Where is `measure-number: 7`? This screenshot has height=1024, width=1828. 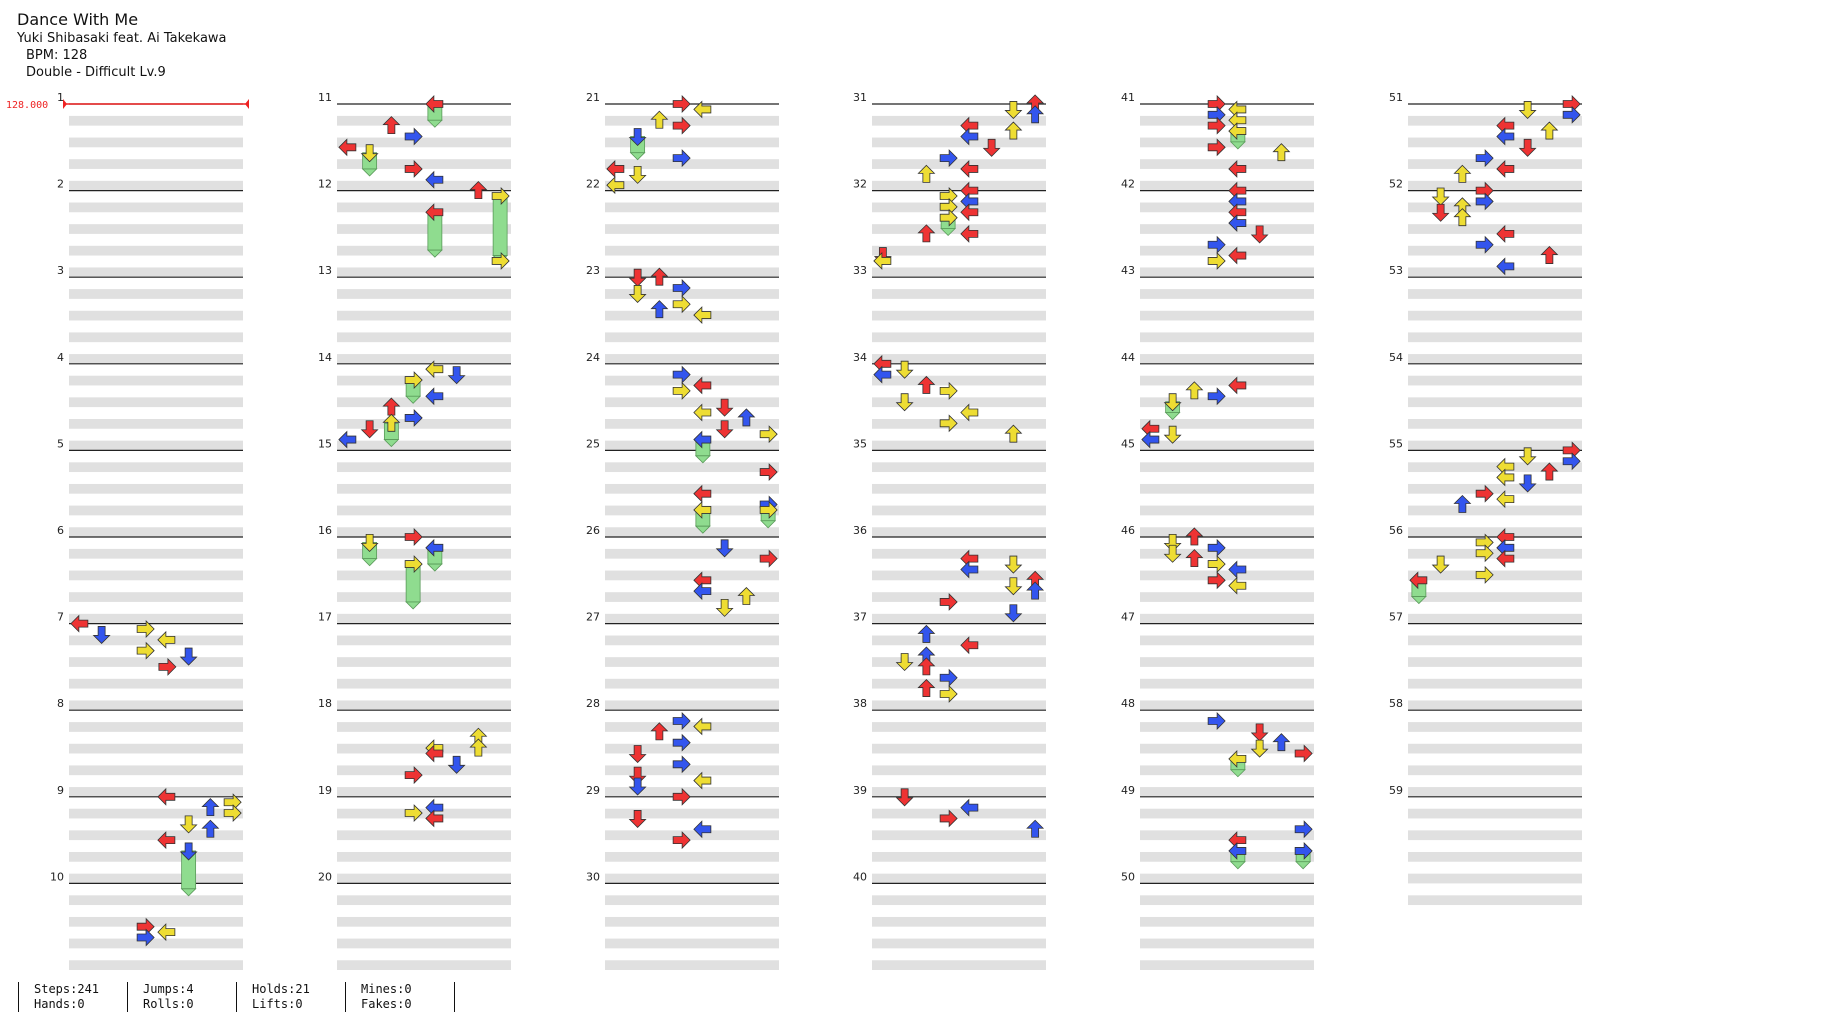
measure-number: 7 is located at coordinates (60, 617).